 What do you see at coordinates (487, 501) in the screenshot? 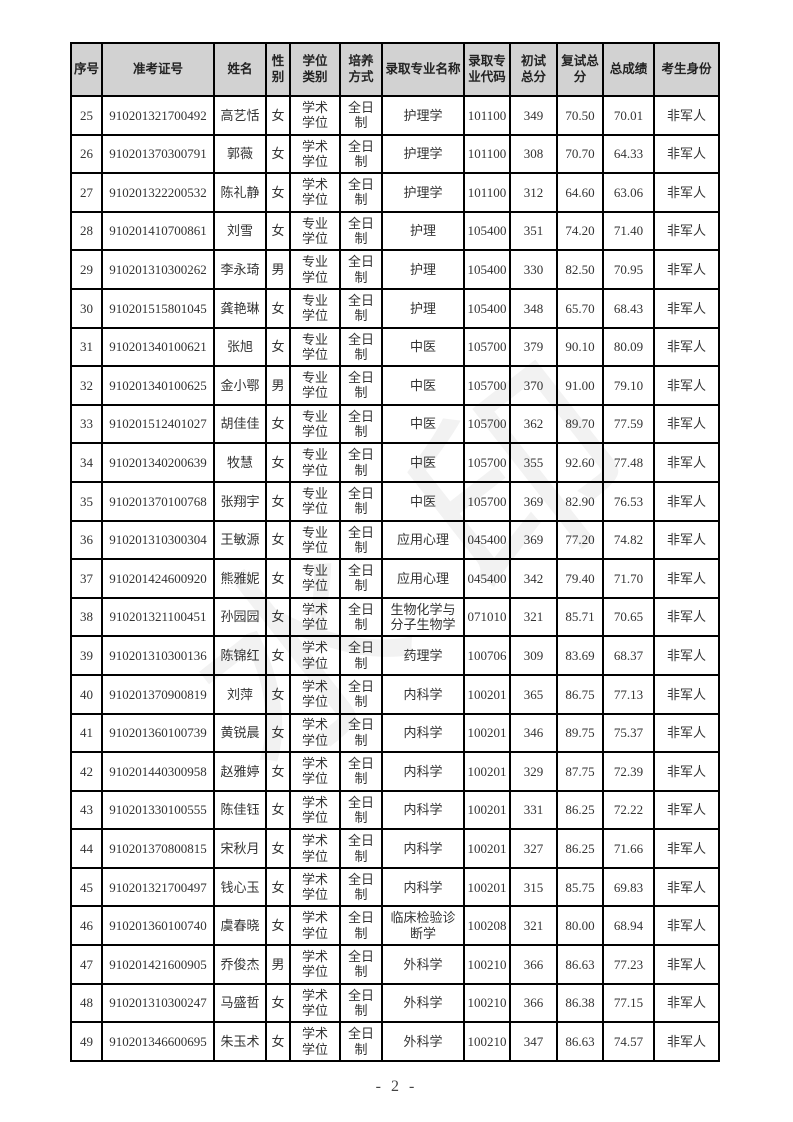
I see `cell-major_code: 105700` at bounding box center [487, 501].